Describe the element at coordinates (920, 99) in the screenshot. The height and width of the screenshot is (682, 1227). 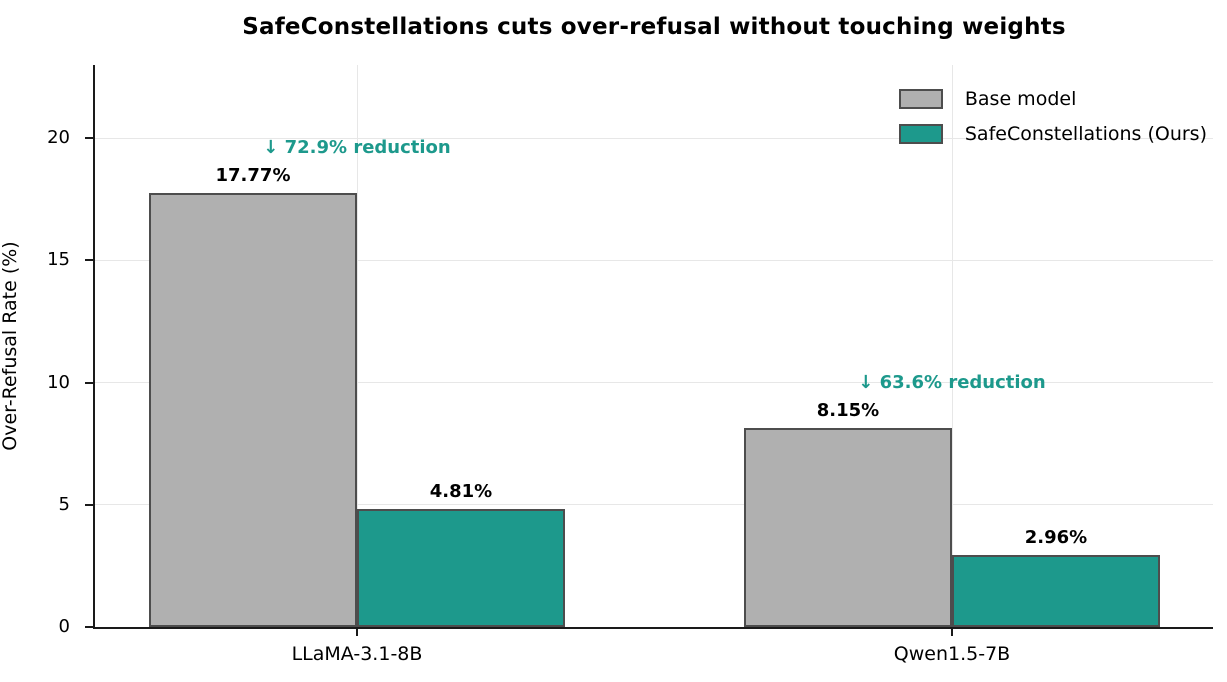
I see `legend-swatch-base-model` at that location.